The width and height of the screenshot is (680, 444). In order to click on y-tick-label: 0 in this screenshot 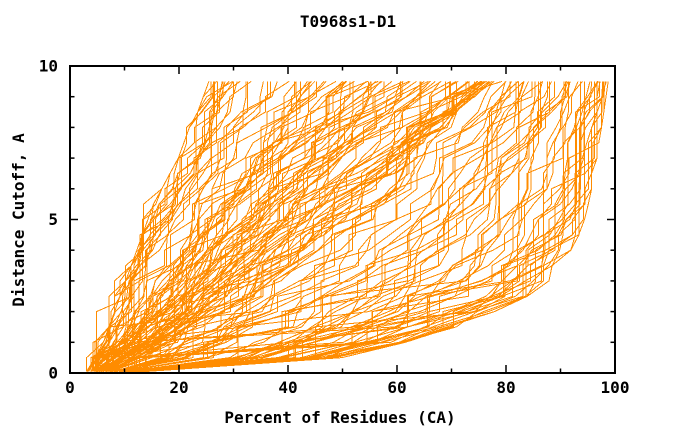, I will do `click(53, 373)`.